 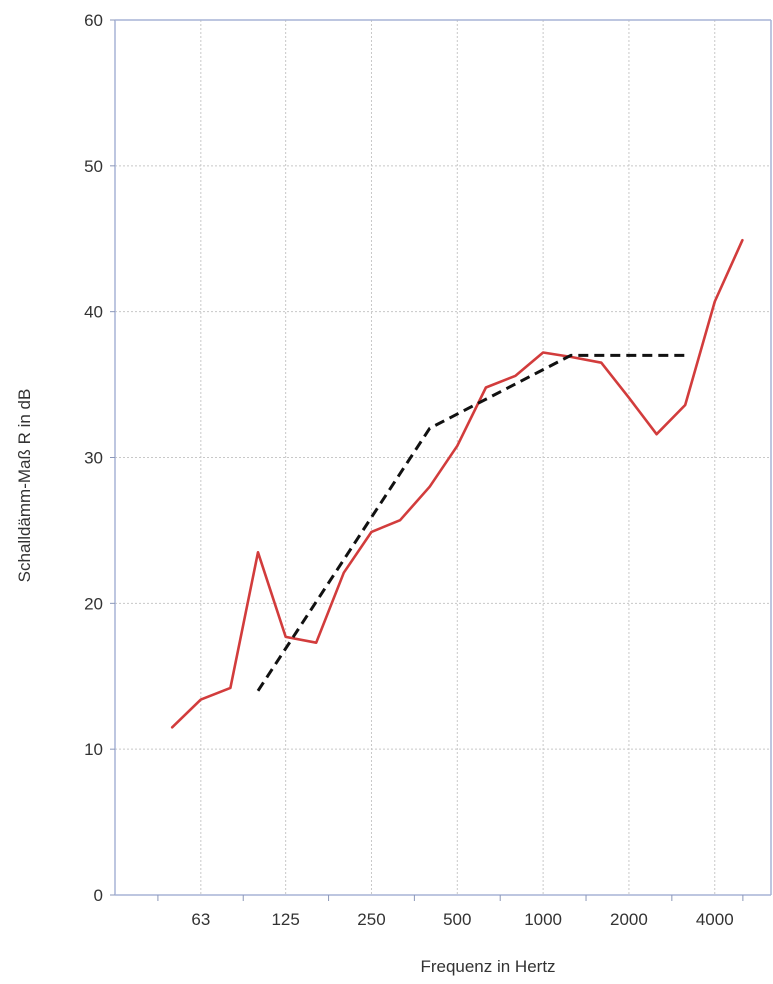 What do you see at coordinates (371, 919) in the screenshot?
I see `x-tick-label: 250` at bounding box center [371, 919].